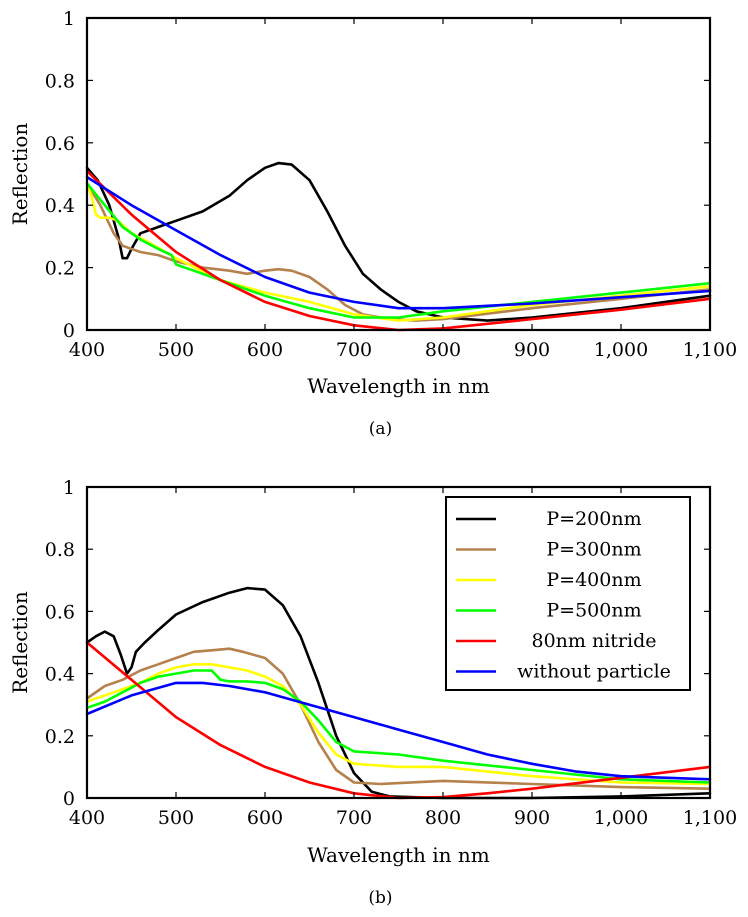  Describe the element at coordinates (593, 580) in the screenshot. I see `legend-entry: P=400nm` at that location.